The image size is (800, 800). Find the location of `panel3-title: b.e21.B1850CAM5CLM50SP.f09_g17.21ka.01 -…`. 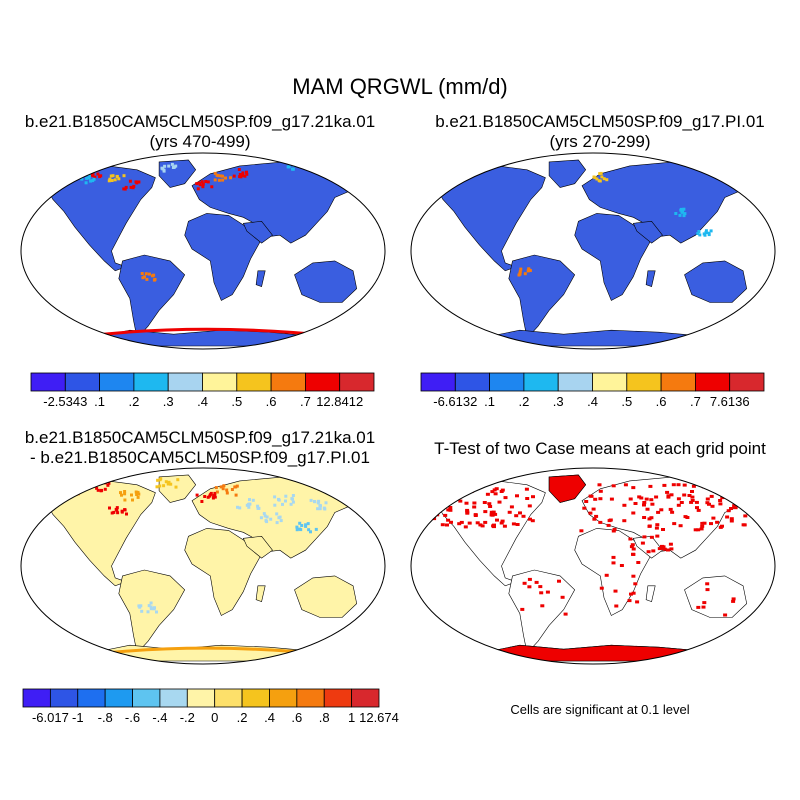

panel3-title: b.e21.B1850CAM5CLM50SP.f09_g17.21ka.01 -… is located at coordinates (200, 448).